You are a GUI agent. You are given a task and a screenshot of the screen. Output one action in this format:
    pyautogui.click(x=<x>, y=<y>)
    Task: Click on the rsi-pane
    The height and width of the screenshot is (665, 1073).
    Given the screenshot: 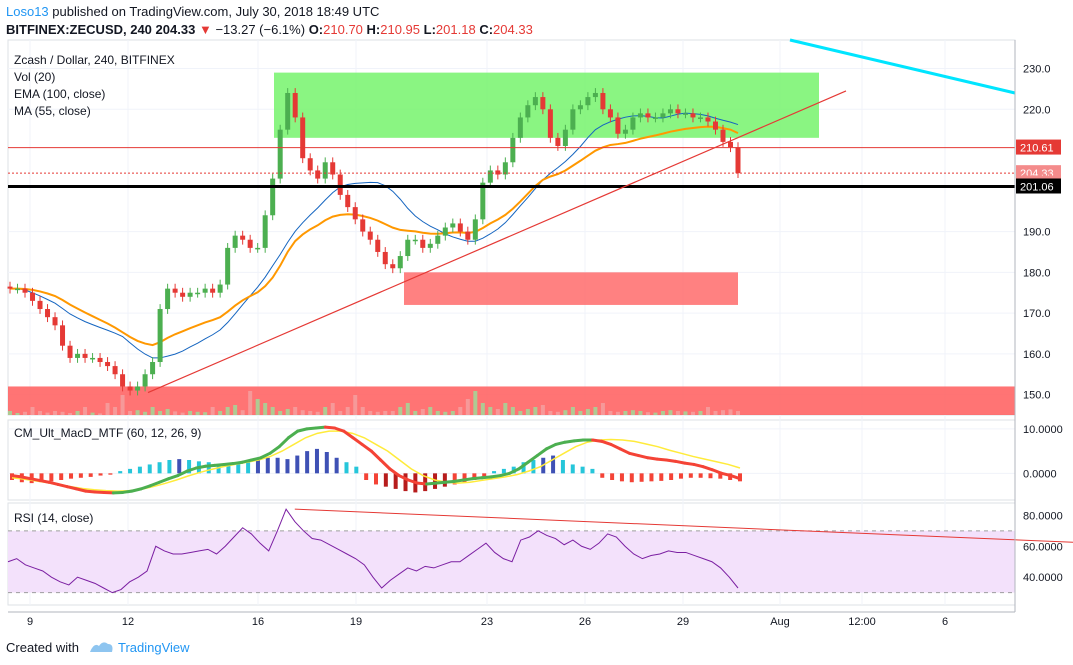 What is the action you would take?
    pyautogui.click(x=540, y=551)
    